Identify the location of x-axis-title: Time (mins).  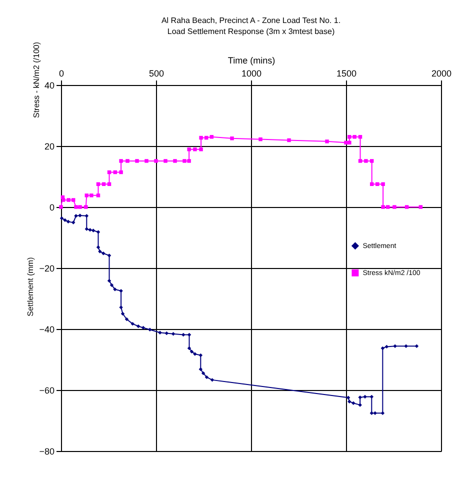
(252, 61).